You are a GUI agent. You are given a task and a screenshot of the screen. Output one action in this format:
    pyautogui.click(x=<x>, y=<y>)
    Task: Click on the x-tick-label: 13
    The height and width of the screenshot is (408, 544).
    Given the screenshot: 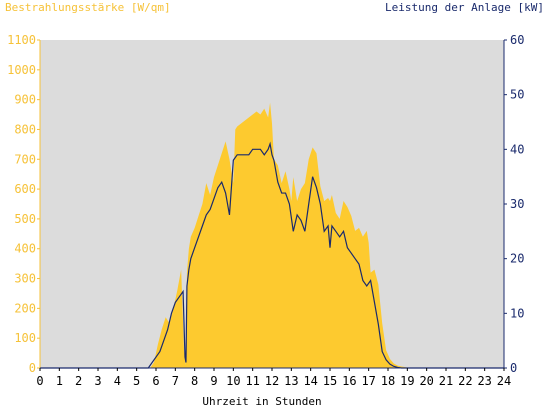 What is the action you would take?
    pyautogui.click(x=291, y=381)
    